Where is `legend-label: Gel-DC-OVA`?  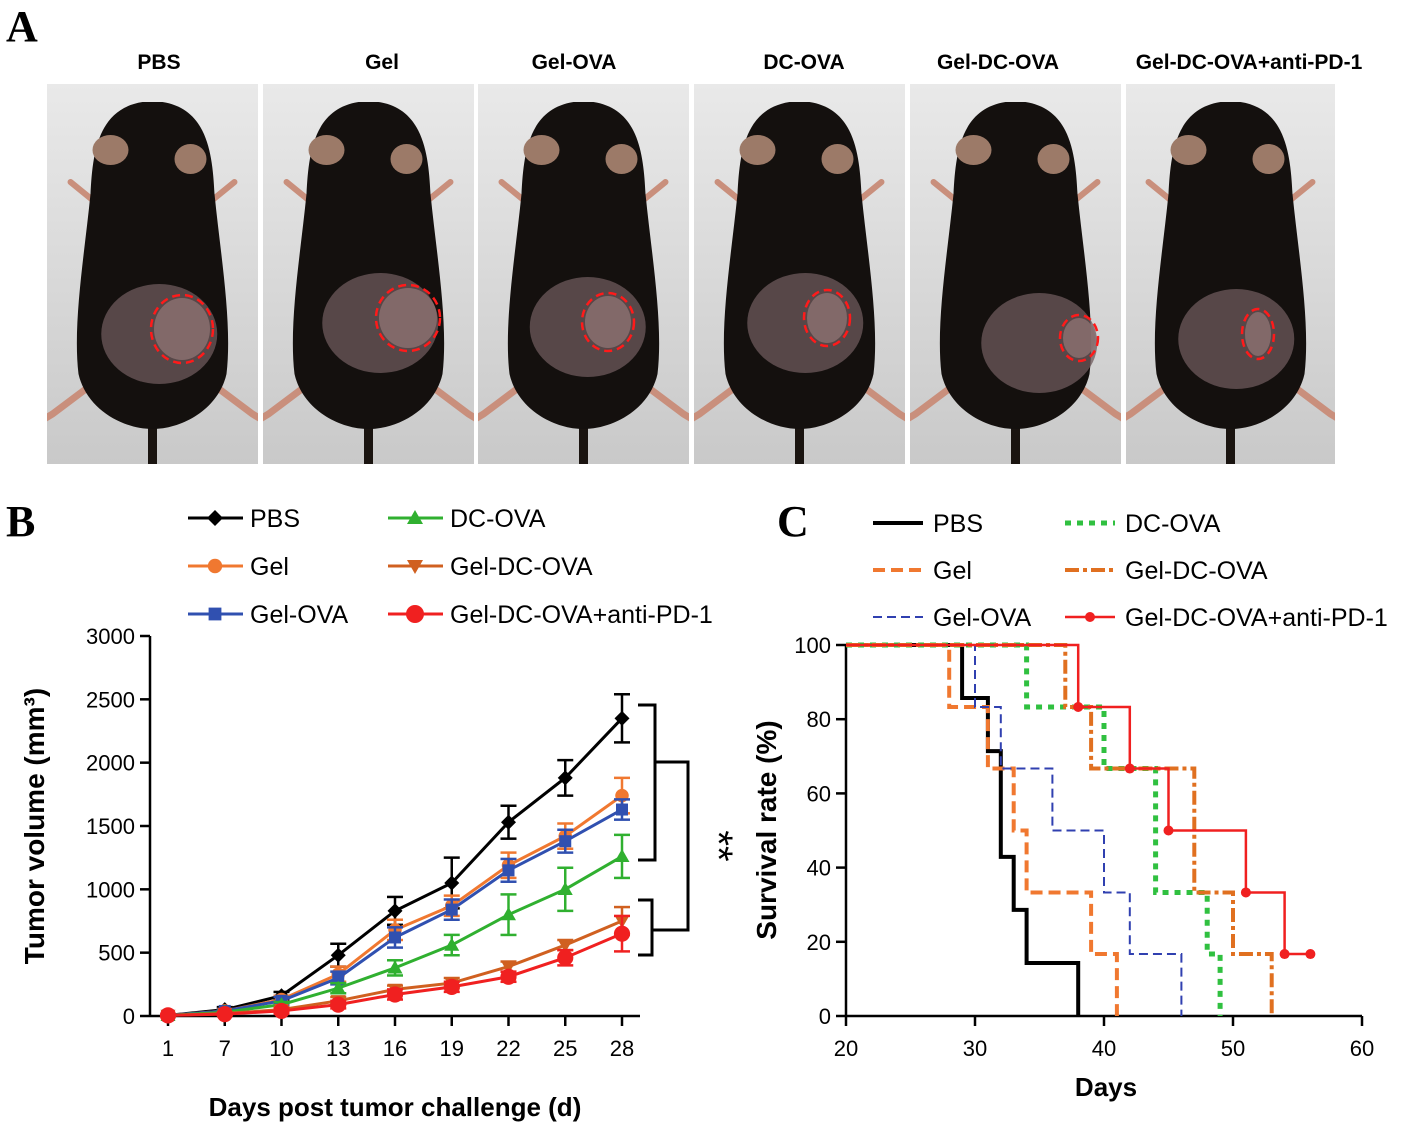
legend-label: Gel-DC-OVA is located at coordinates (521, 567).